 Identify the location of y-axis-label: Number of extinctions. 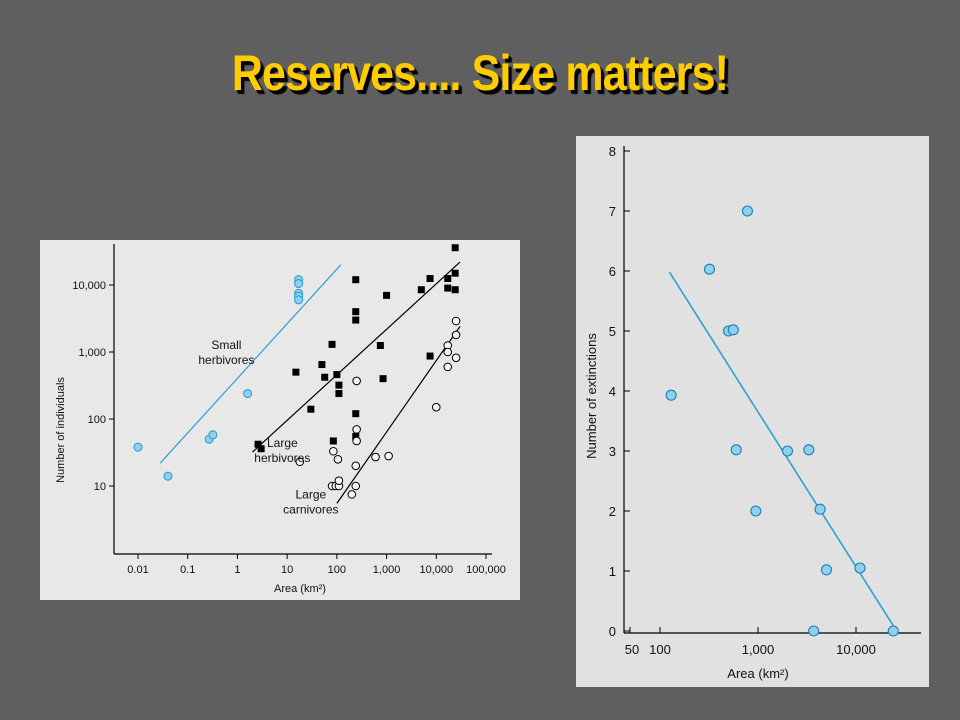
(591, 396).